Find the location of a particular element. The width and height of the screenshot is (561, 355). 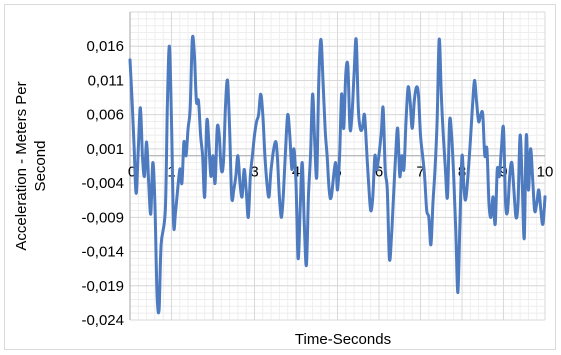

x-tick-label: 10 is located at coordinates (545, 172).